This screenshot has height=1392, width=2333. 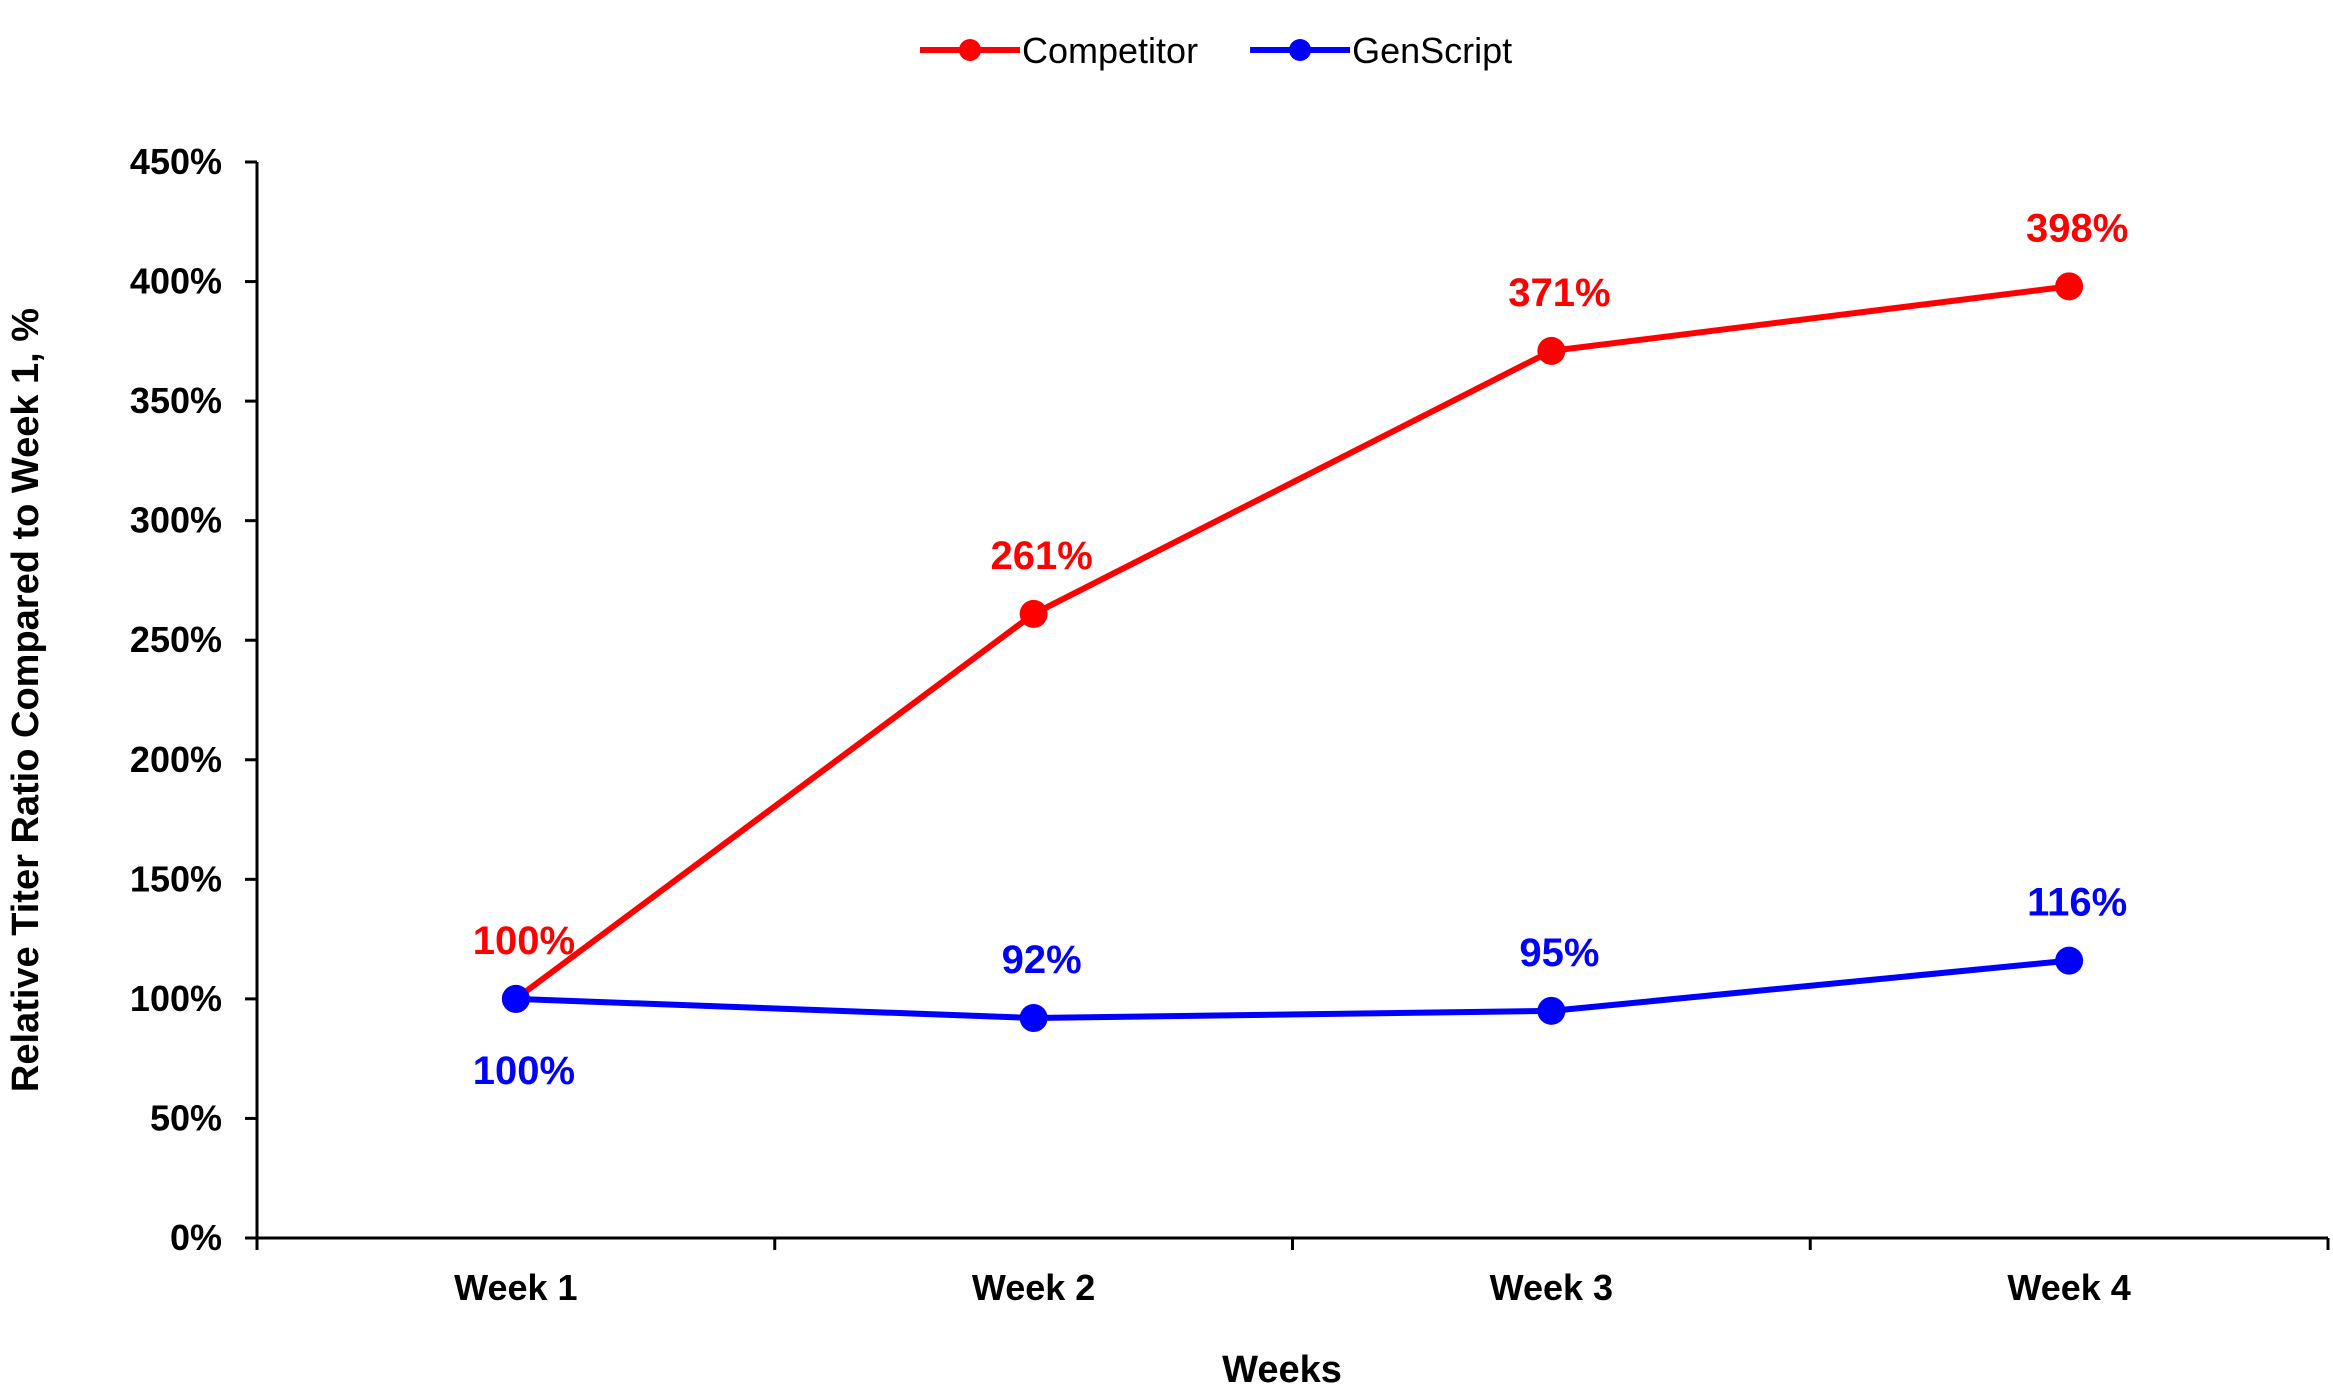 I want to click on y-tick-label: 200%, so click(x=176, y=759).